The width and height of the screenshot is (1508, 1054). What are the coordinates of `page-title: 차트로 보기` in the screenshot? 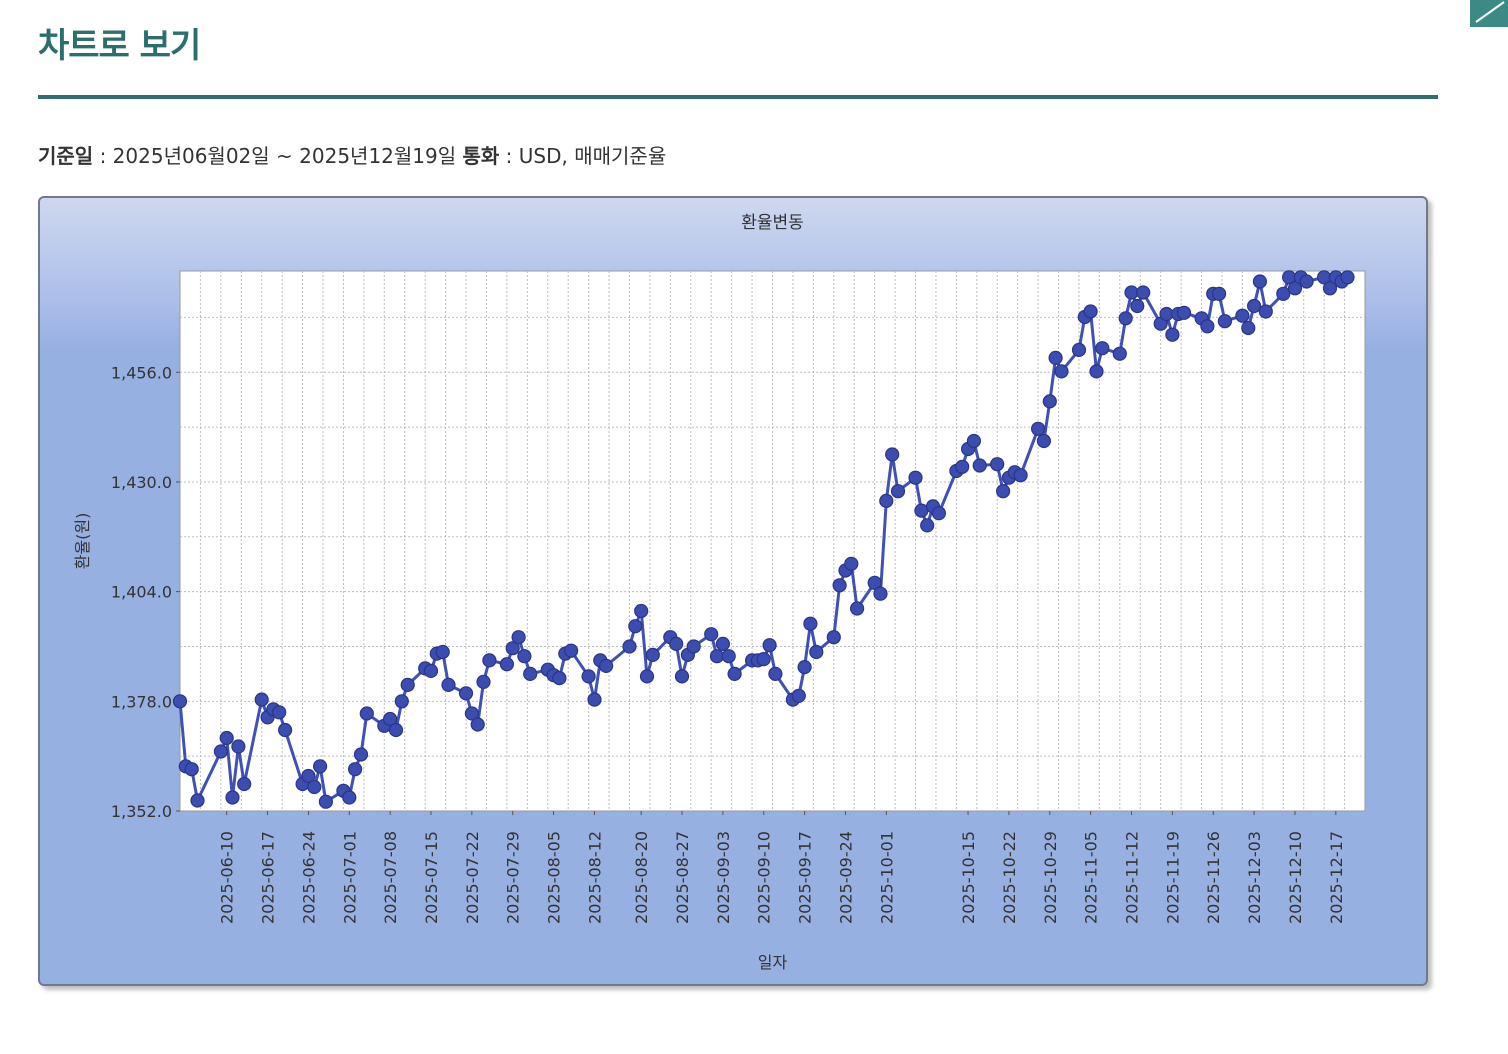 It's located at (119, 46).